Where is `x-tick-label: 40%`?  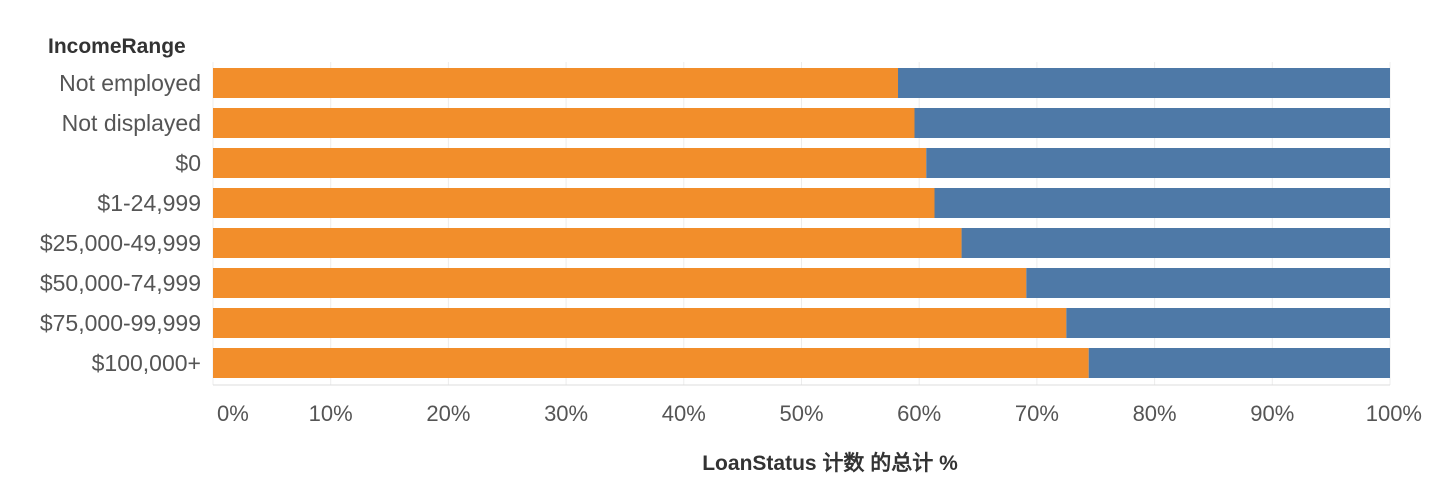 x-tick-label: 40% is located at coordinates (684, 413).